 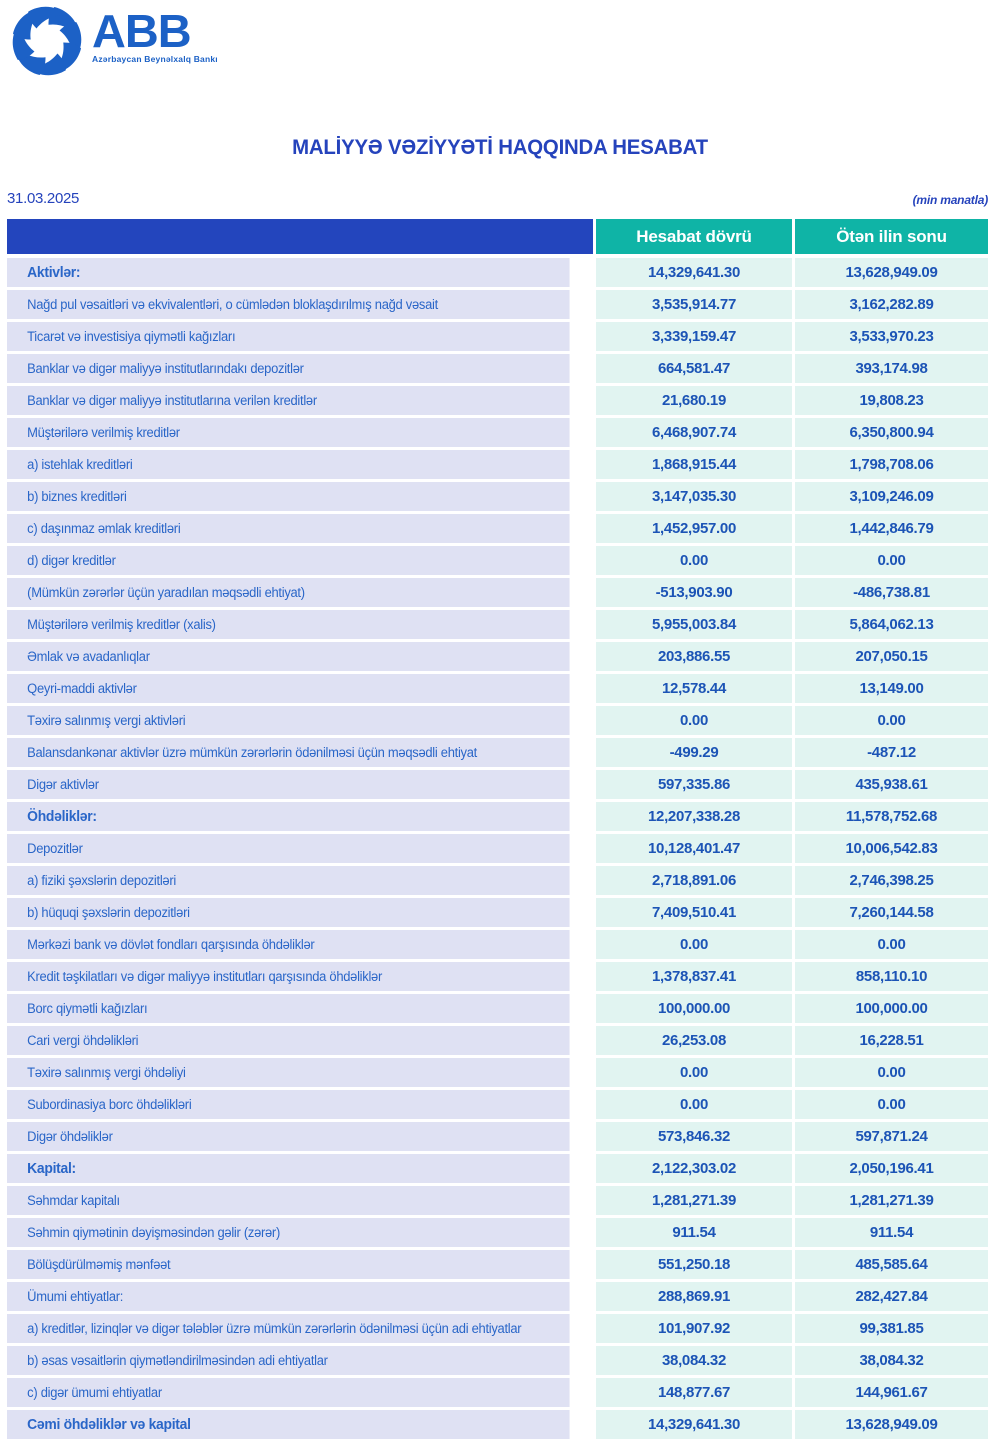 What do you see at coordinates (288, 1136) in the screenshot?
I see `row-label: Digər öhdəliklər` at bounding box center [288, 1136].